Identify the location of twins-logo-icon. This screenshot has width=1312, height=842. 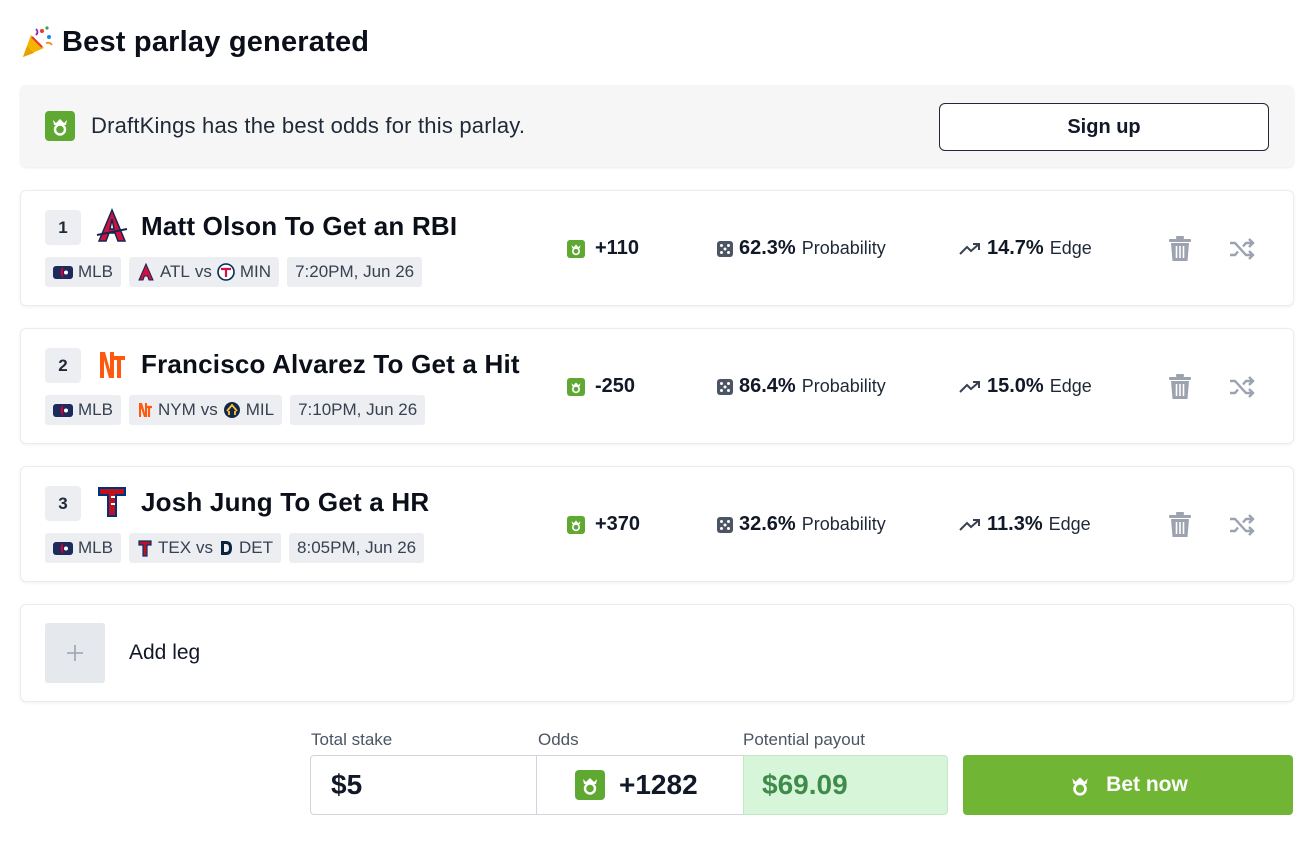
(226, 272).